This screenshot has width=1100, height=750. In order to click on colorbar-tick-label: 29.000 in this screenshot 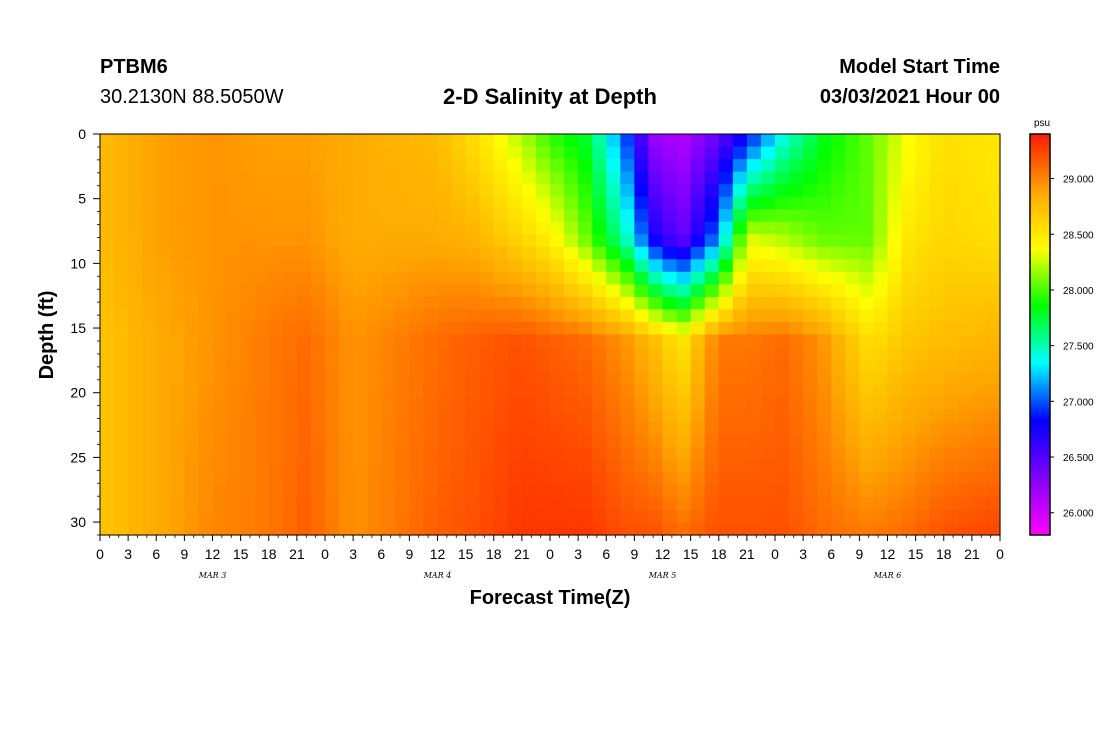, I will do `click(1078, 180)`.